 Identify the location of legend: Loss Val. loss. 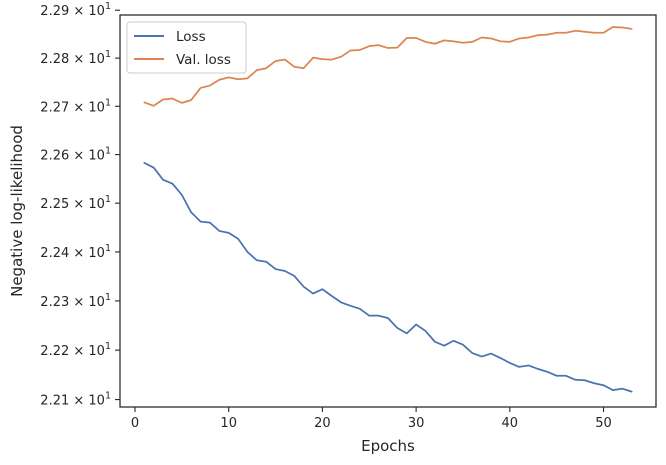
(186, 47).